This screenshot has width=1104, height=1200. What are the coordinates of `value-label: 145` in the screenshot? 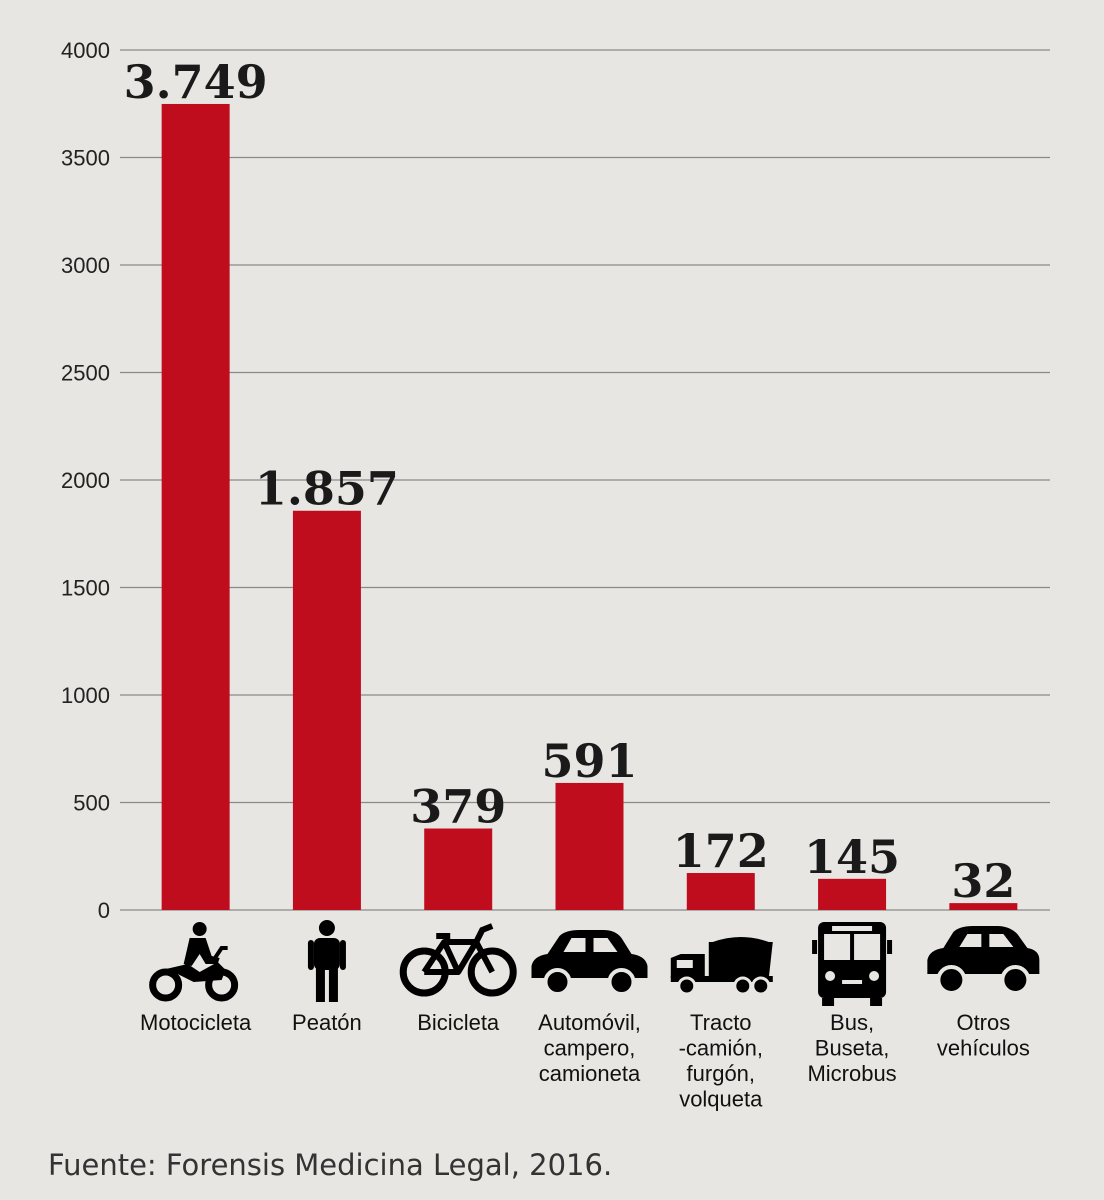 It's located at (852, 857).